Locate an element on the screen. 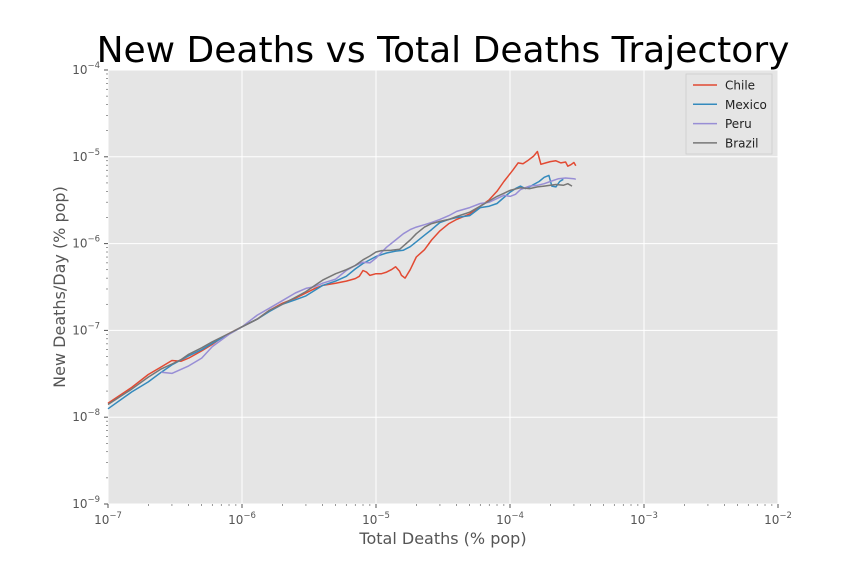 The width and height of the screenshot is (864, 576). x-axis: 10⁻⁷ 10⁻⁶ 10⁻⁵ 10⁻⁴ 10⁻³ 10⁻² is located at coordinates (443, 515).